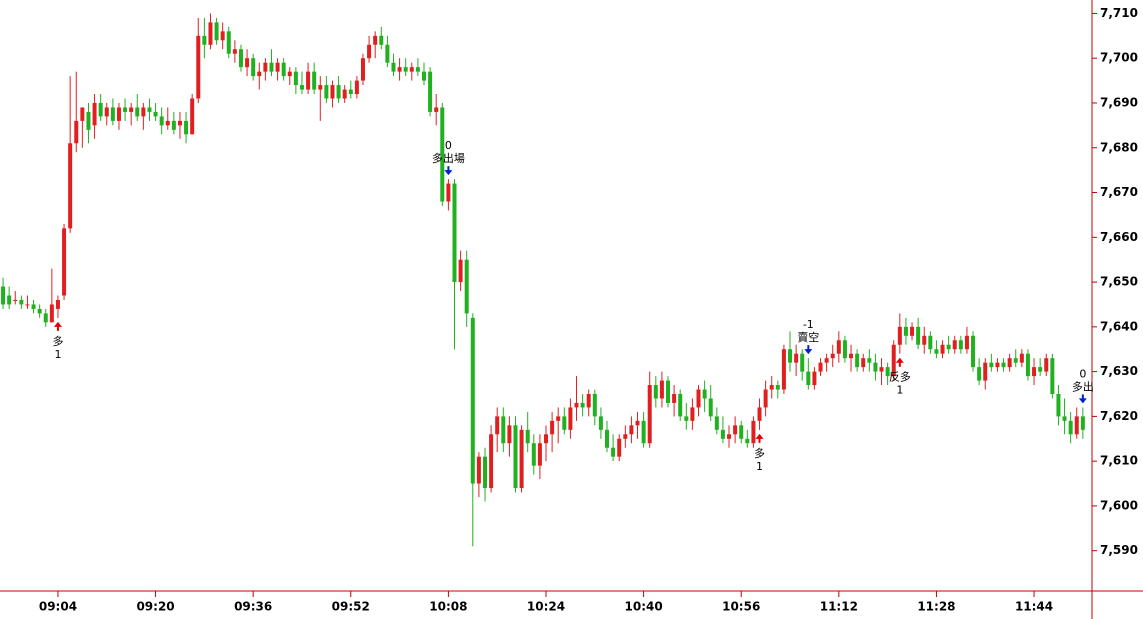 This screenshot has width=1143, height=619. Describe the element at coordinates (1119, 237) in the screenshot. I see `y-tick-label: 7,660` at that location.